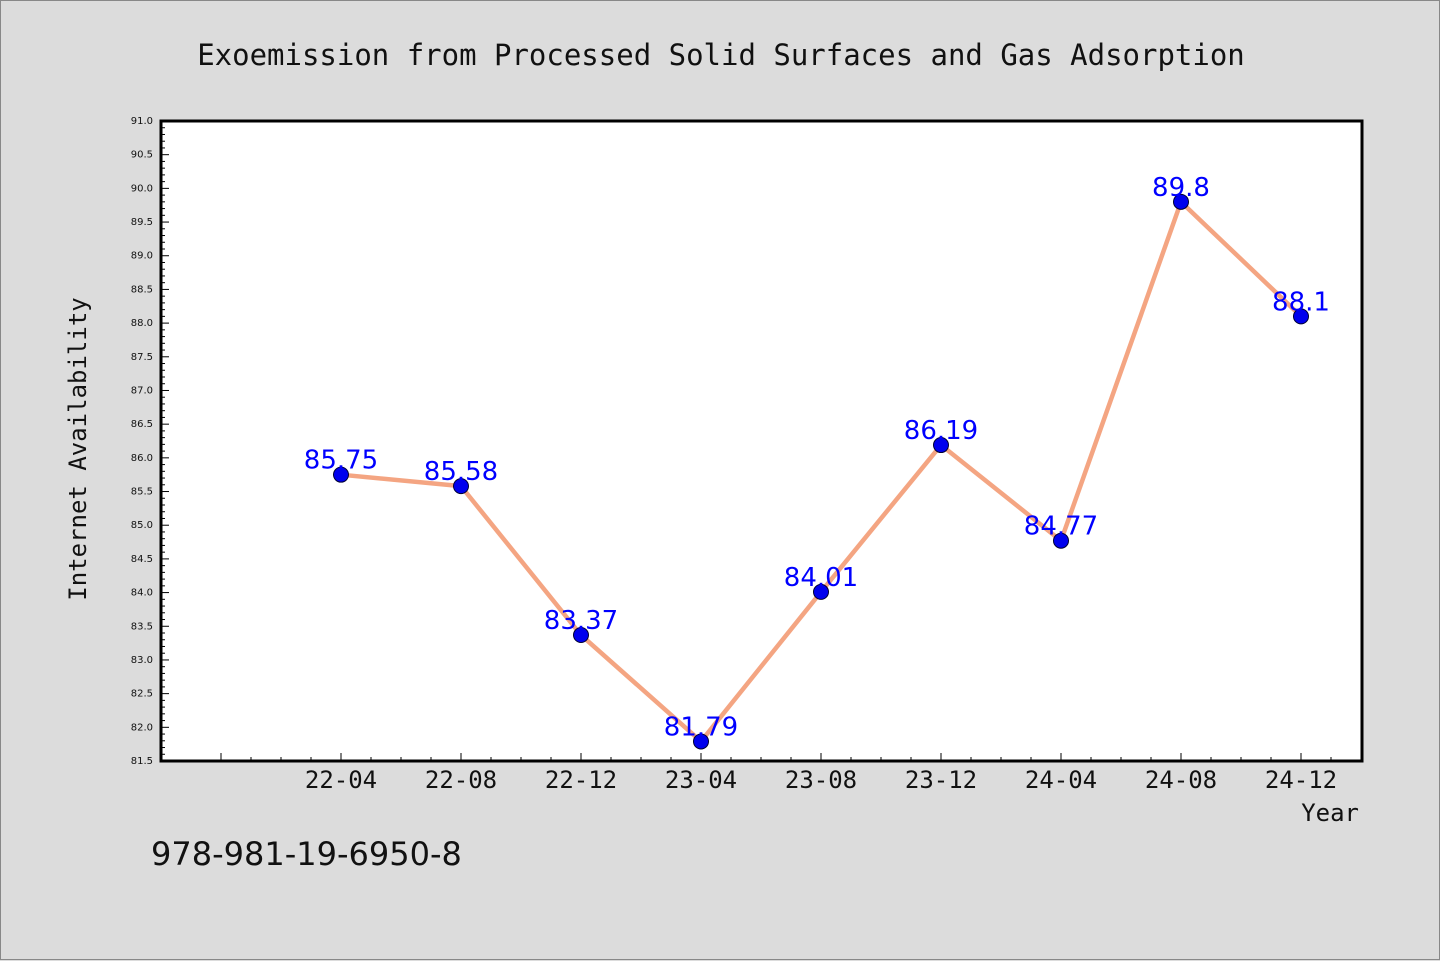 The height and width of the screenshot is (961, 1440). I want to click on y-tick-label: 90.0, so click(142, 188).